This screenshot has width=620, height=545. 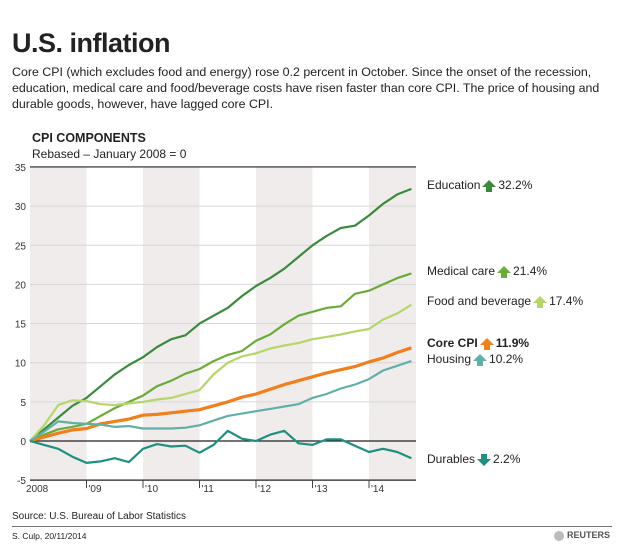 I want to click on y-tick-label: 10, so click(x=21, y=364).